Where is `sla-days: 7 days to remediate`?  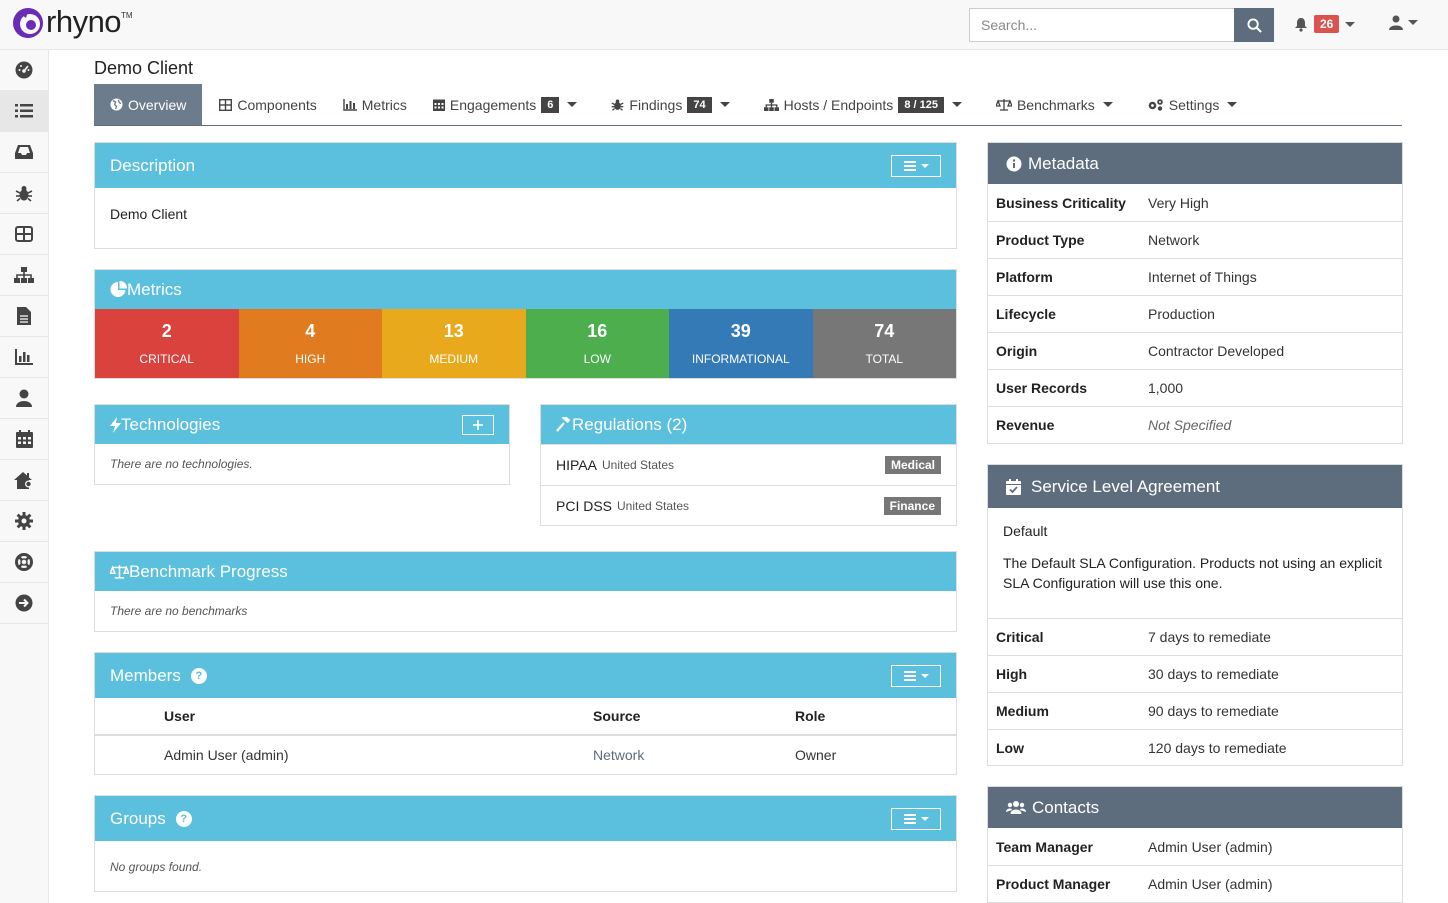
sla-days: 7 days to remediate is located at coordinates (1209, 637).